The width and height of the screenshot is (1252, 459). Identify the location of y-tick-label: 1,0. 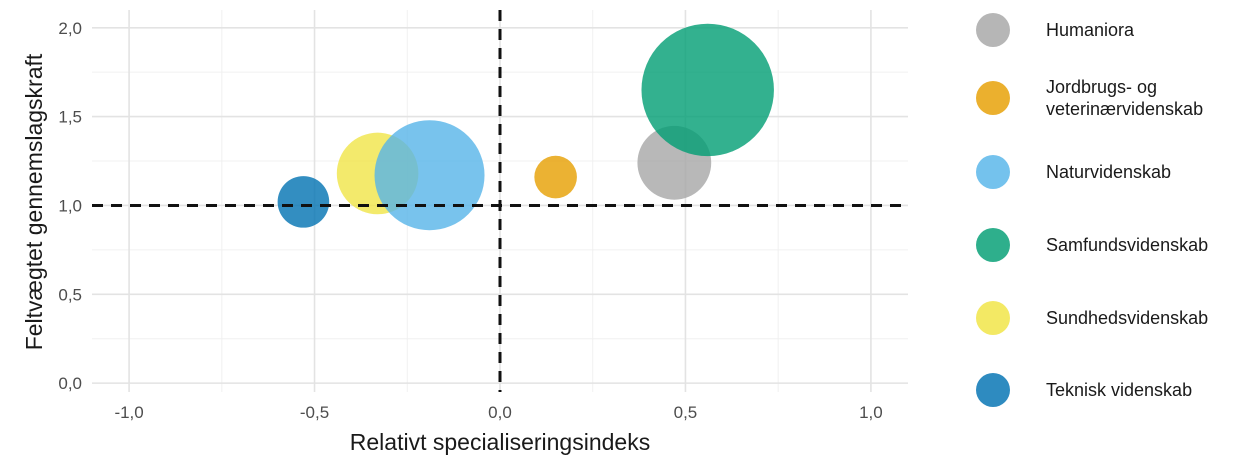
(70, 205).